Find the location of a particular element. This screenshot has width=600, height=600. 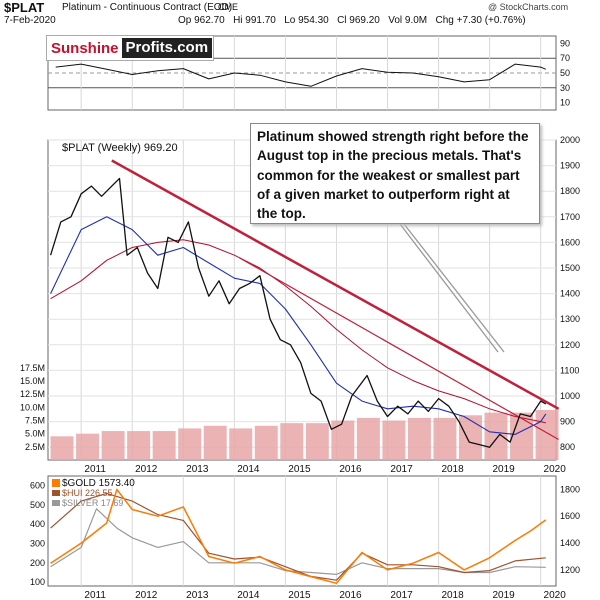

rsi-tick-label: 90 is located at coordinates (565, 43).